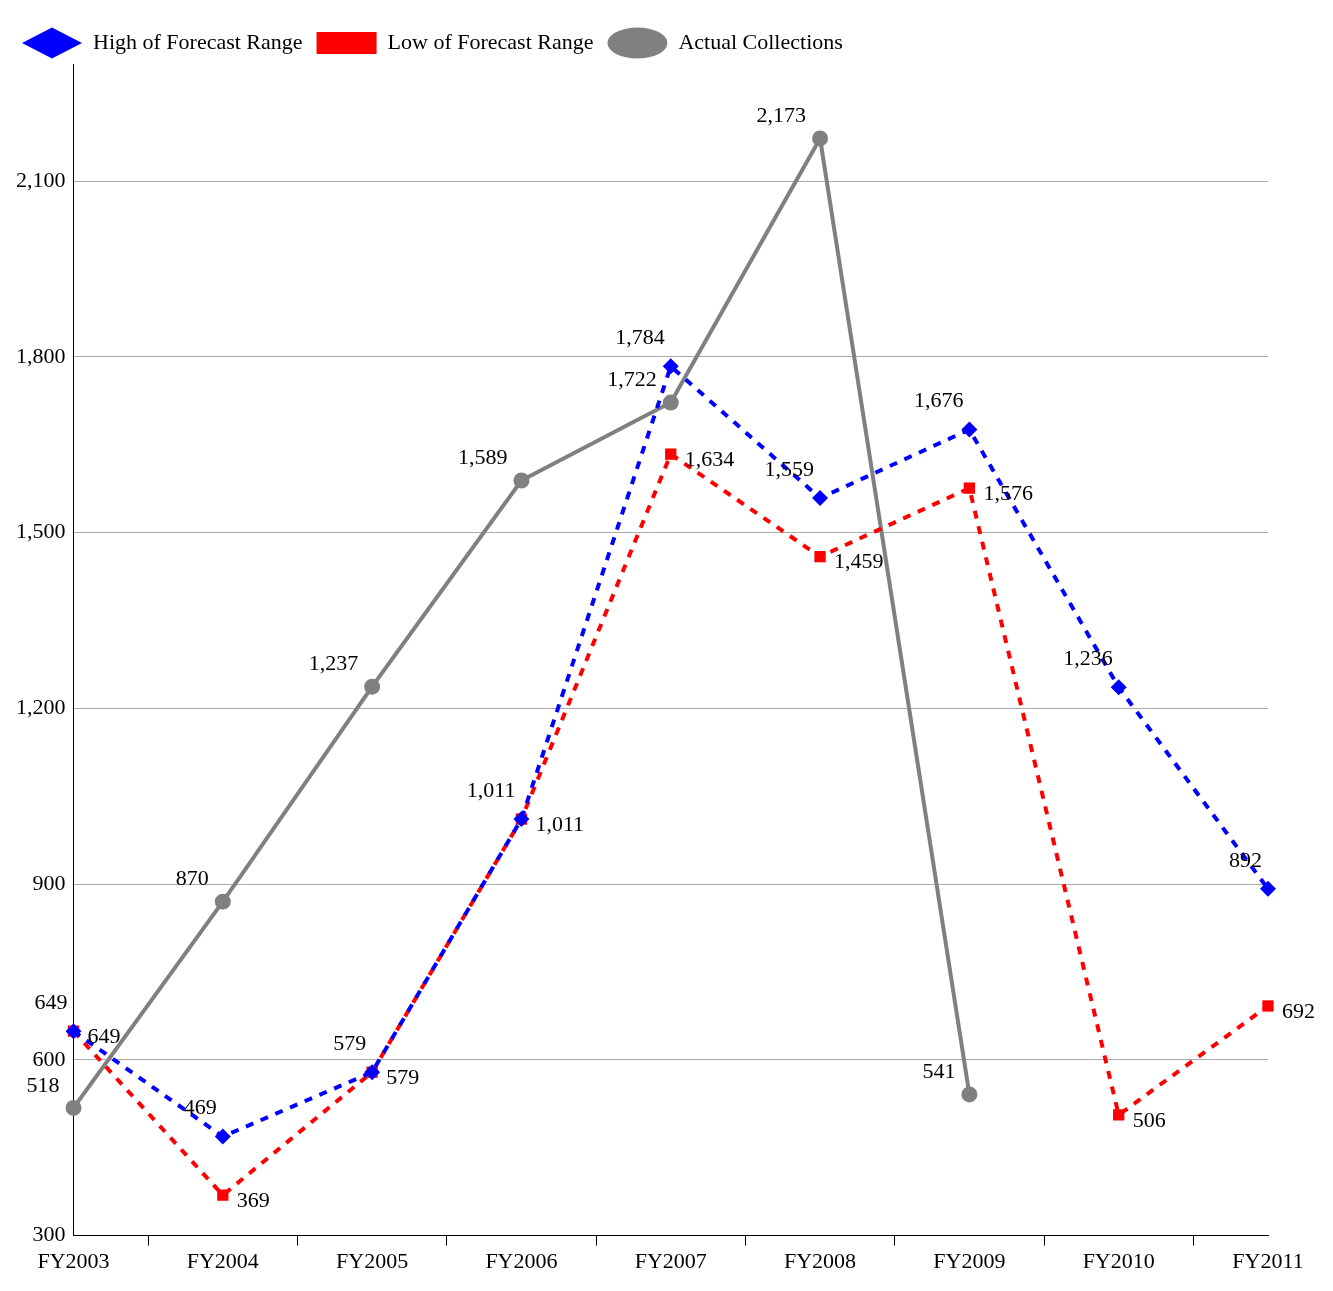 This screenshot has height=1291, width=1333. What do you see at coordinates (49, 1234) in the screenshot?
I see `y-tick-label: 300` at bounding box center [49, 1234].